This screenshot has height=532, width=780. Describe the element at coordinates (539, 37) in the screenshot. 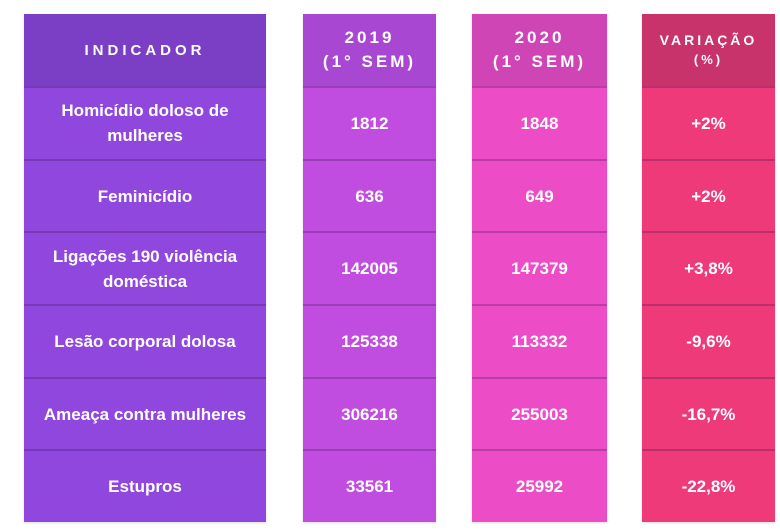

I see `year-2020-label: 2020` at that location.